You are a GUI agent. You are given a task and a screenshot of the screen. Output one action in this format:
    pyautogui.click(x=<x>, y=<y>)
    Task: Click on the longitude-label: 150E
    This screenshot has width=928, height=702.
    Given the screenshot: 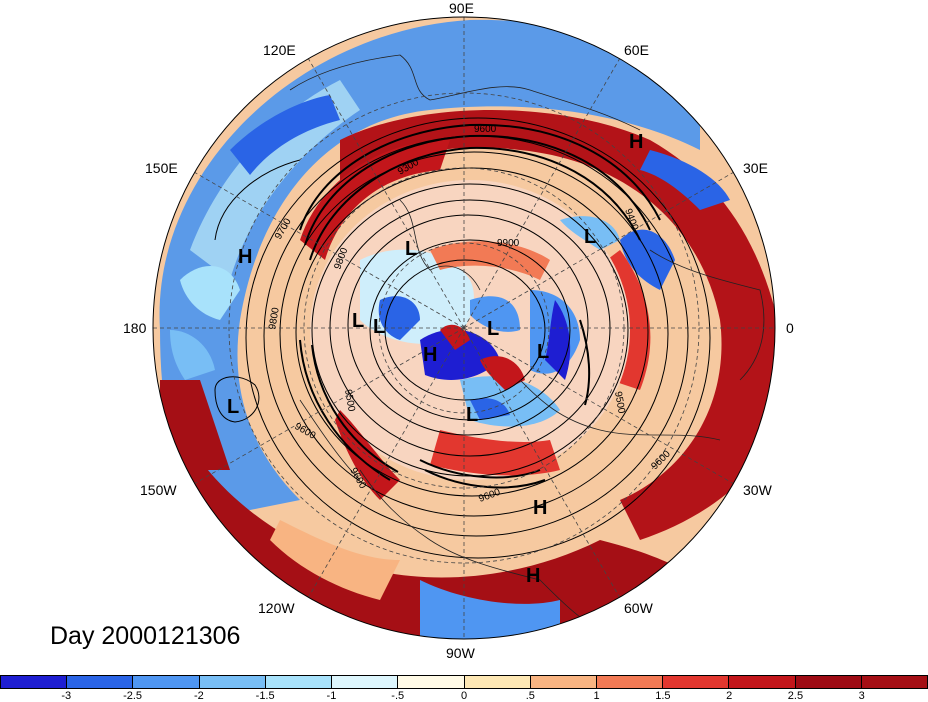 What is the action you would take?
    pyautogui.click(x=161, y=168)
    